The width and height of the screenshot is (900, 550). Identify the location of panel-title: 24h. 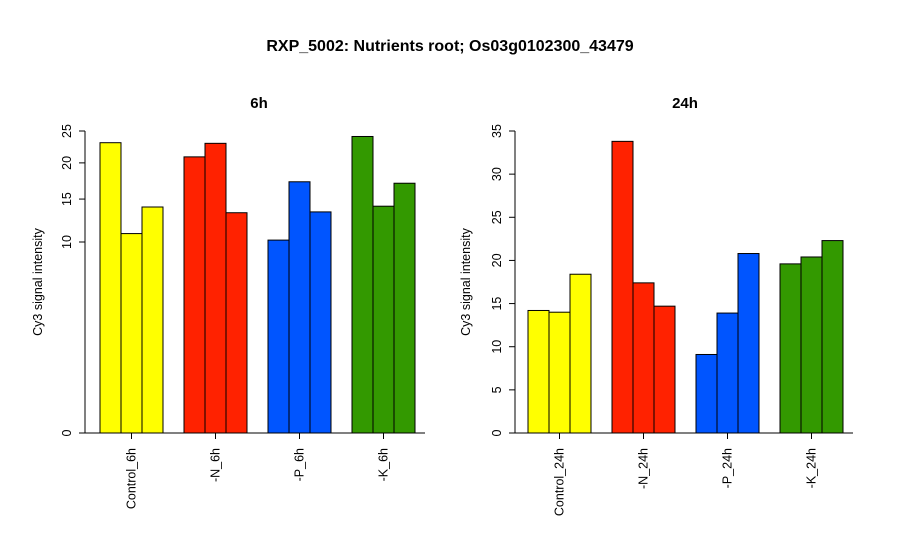
(685, 103).